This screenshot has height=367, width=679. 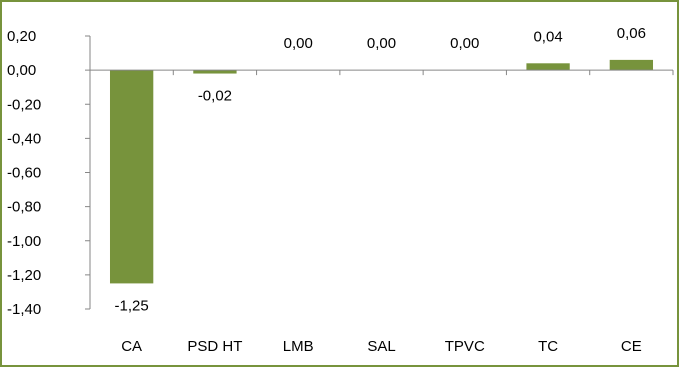 What do you see at coordinates (21, 36) in the screenshot?
I see `y-tick-label: 0,20` at bounding box center [21, 36].